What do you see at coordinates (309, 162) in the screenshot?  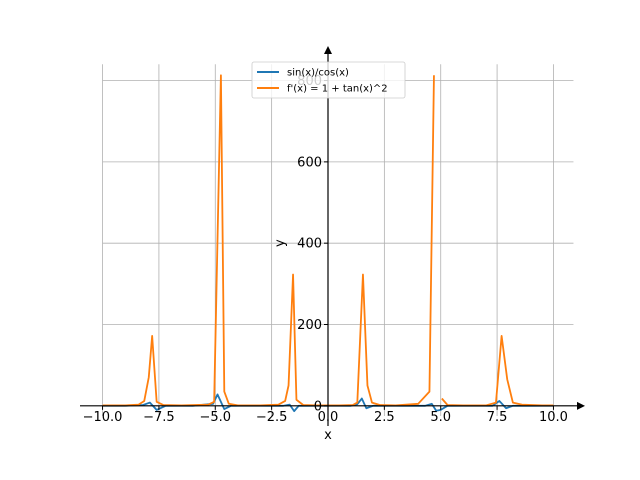 I see `y-tick-label-3: 600` at bounding box center [309, 162].